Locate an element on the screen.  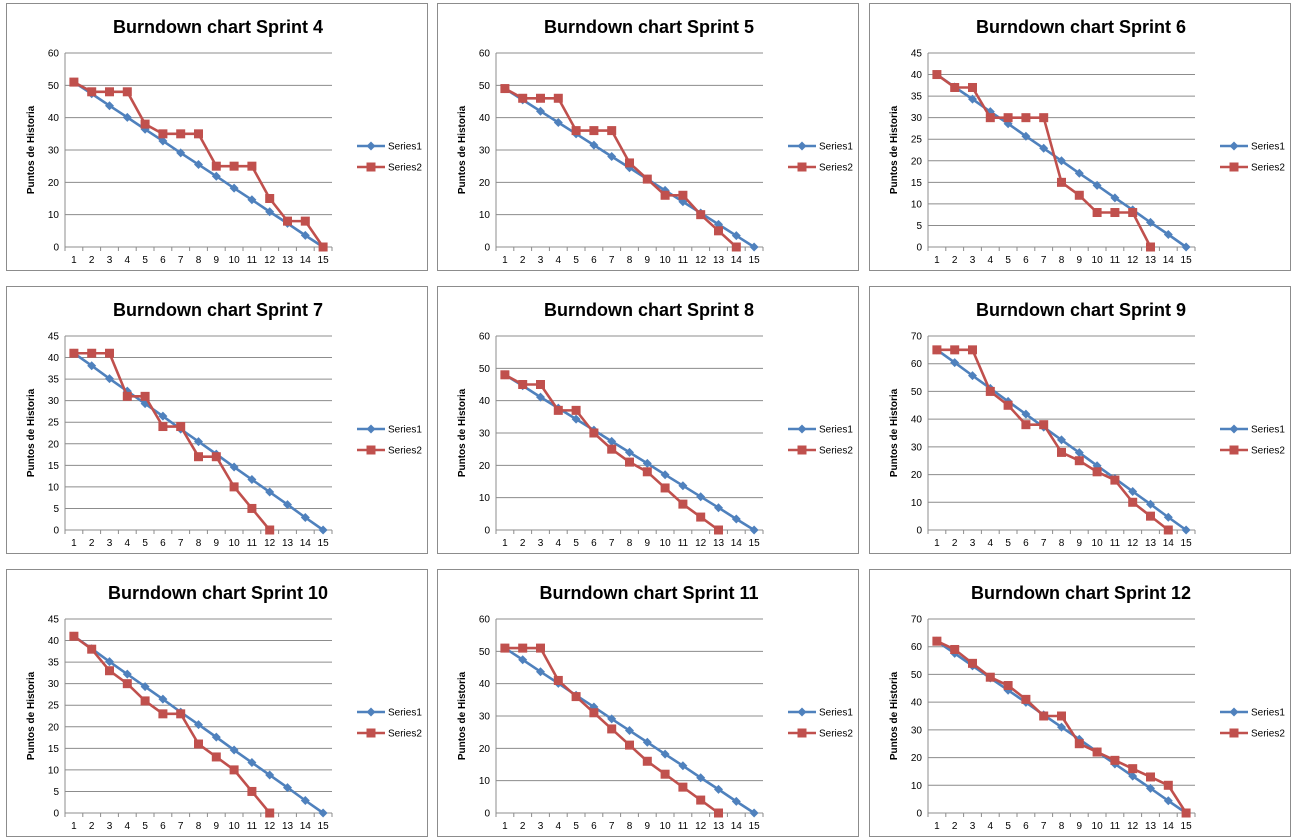
chart-title: Burndown chart Sprint 8 is located at coordinates (649, 310).